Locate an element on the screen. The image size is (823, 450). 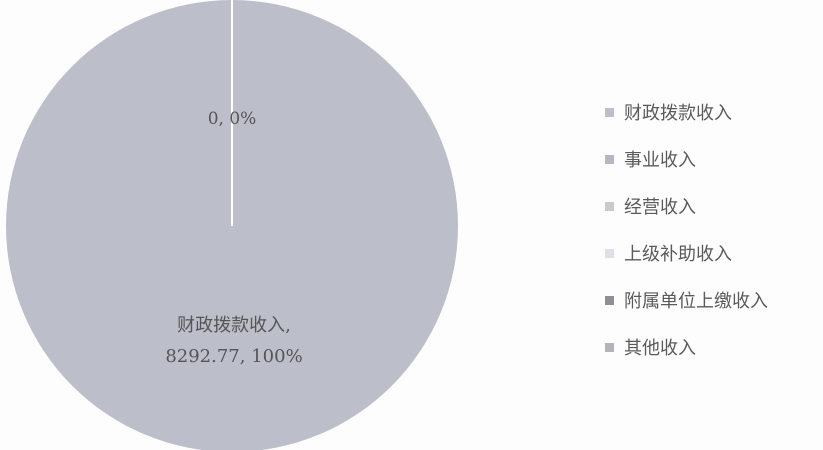
legend-label: 附属单位上缴收入 is located at coordinates (696, 301).